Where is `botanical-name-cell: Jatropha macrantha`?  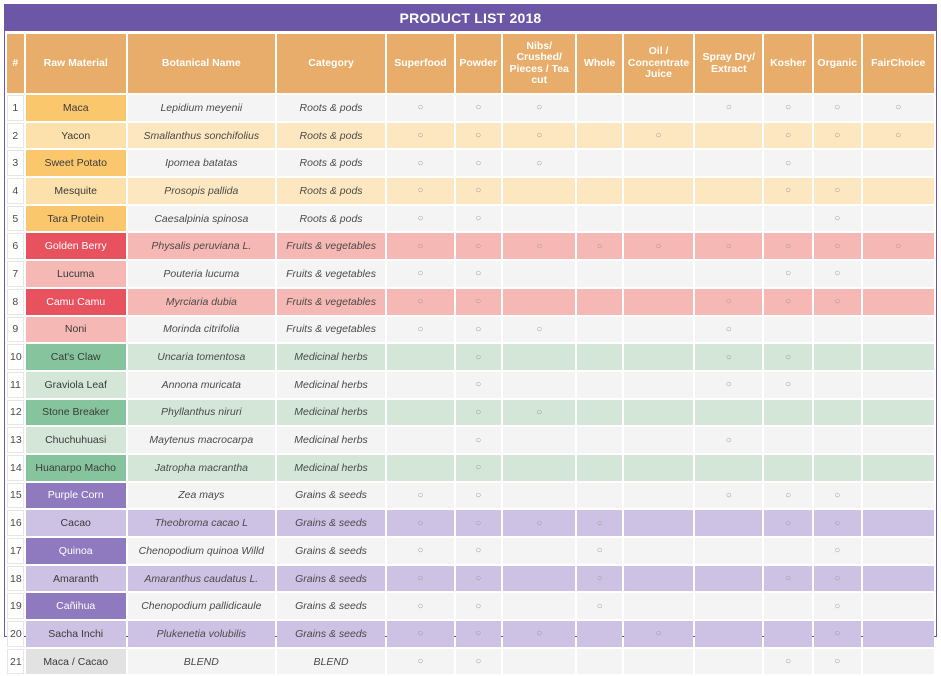 botanical-name-cell: Jatropha macrantha is located at coordinates (201, 467).